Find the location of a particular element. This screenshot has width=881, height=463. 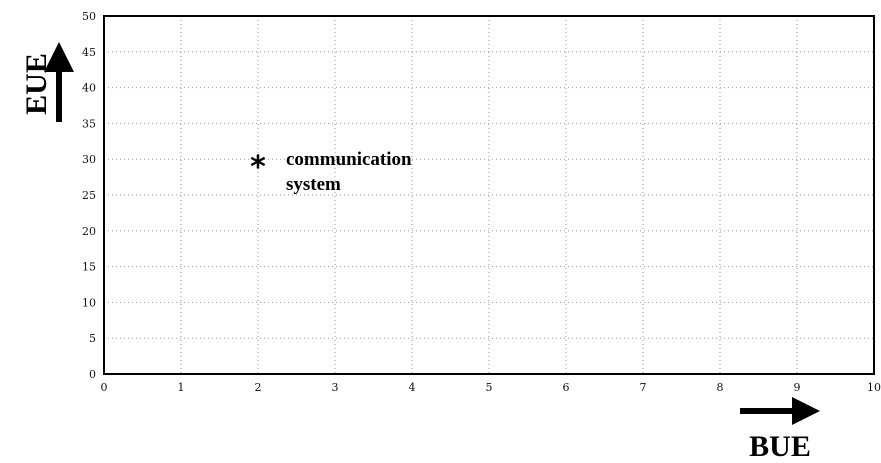

y-tick-label: 0 is located at coordinates (92, 374).